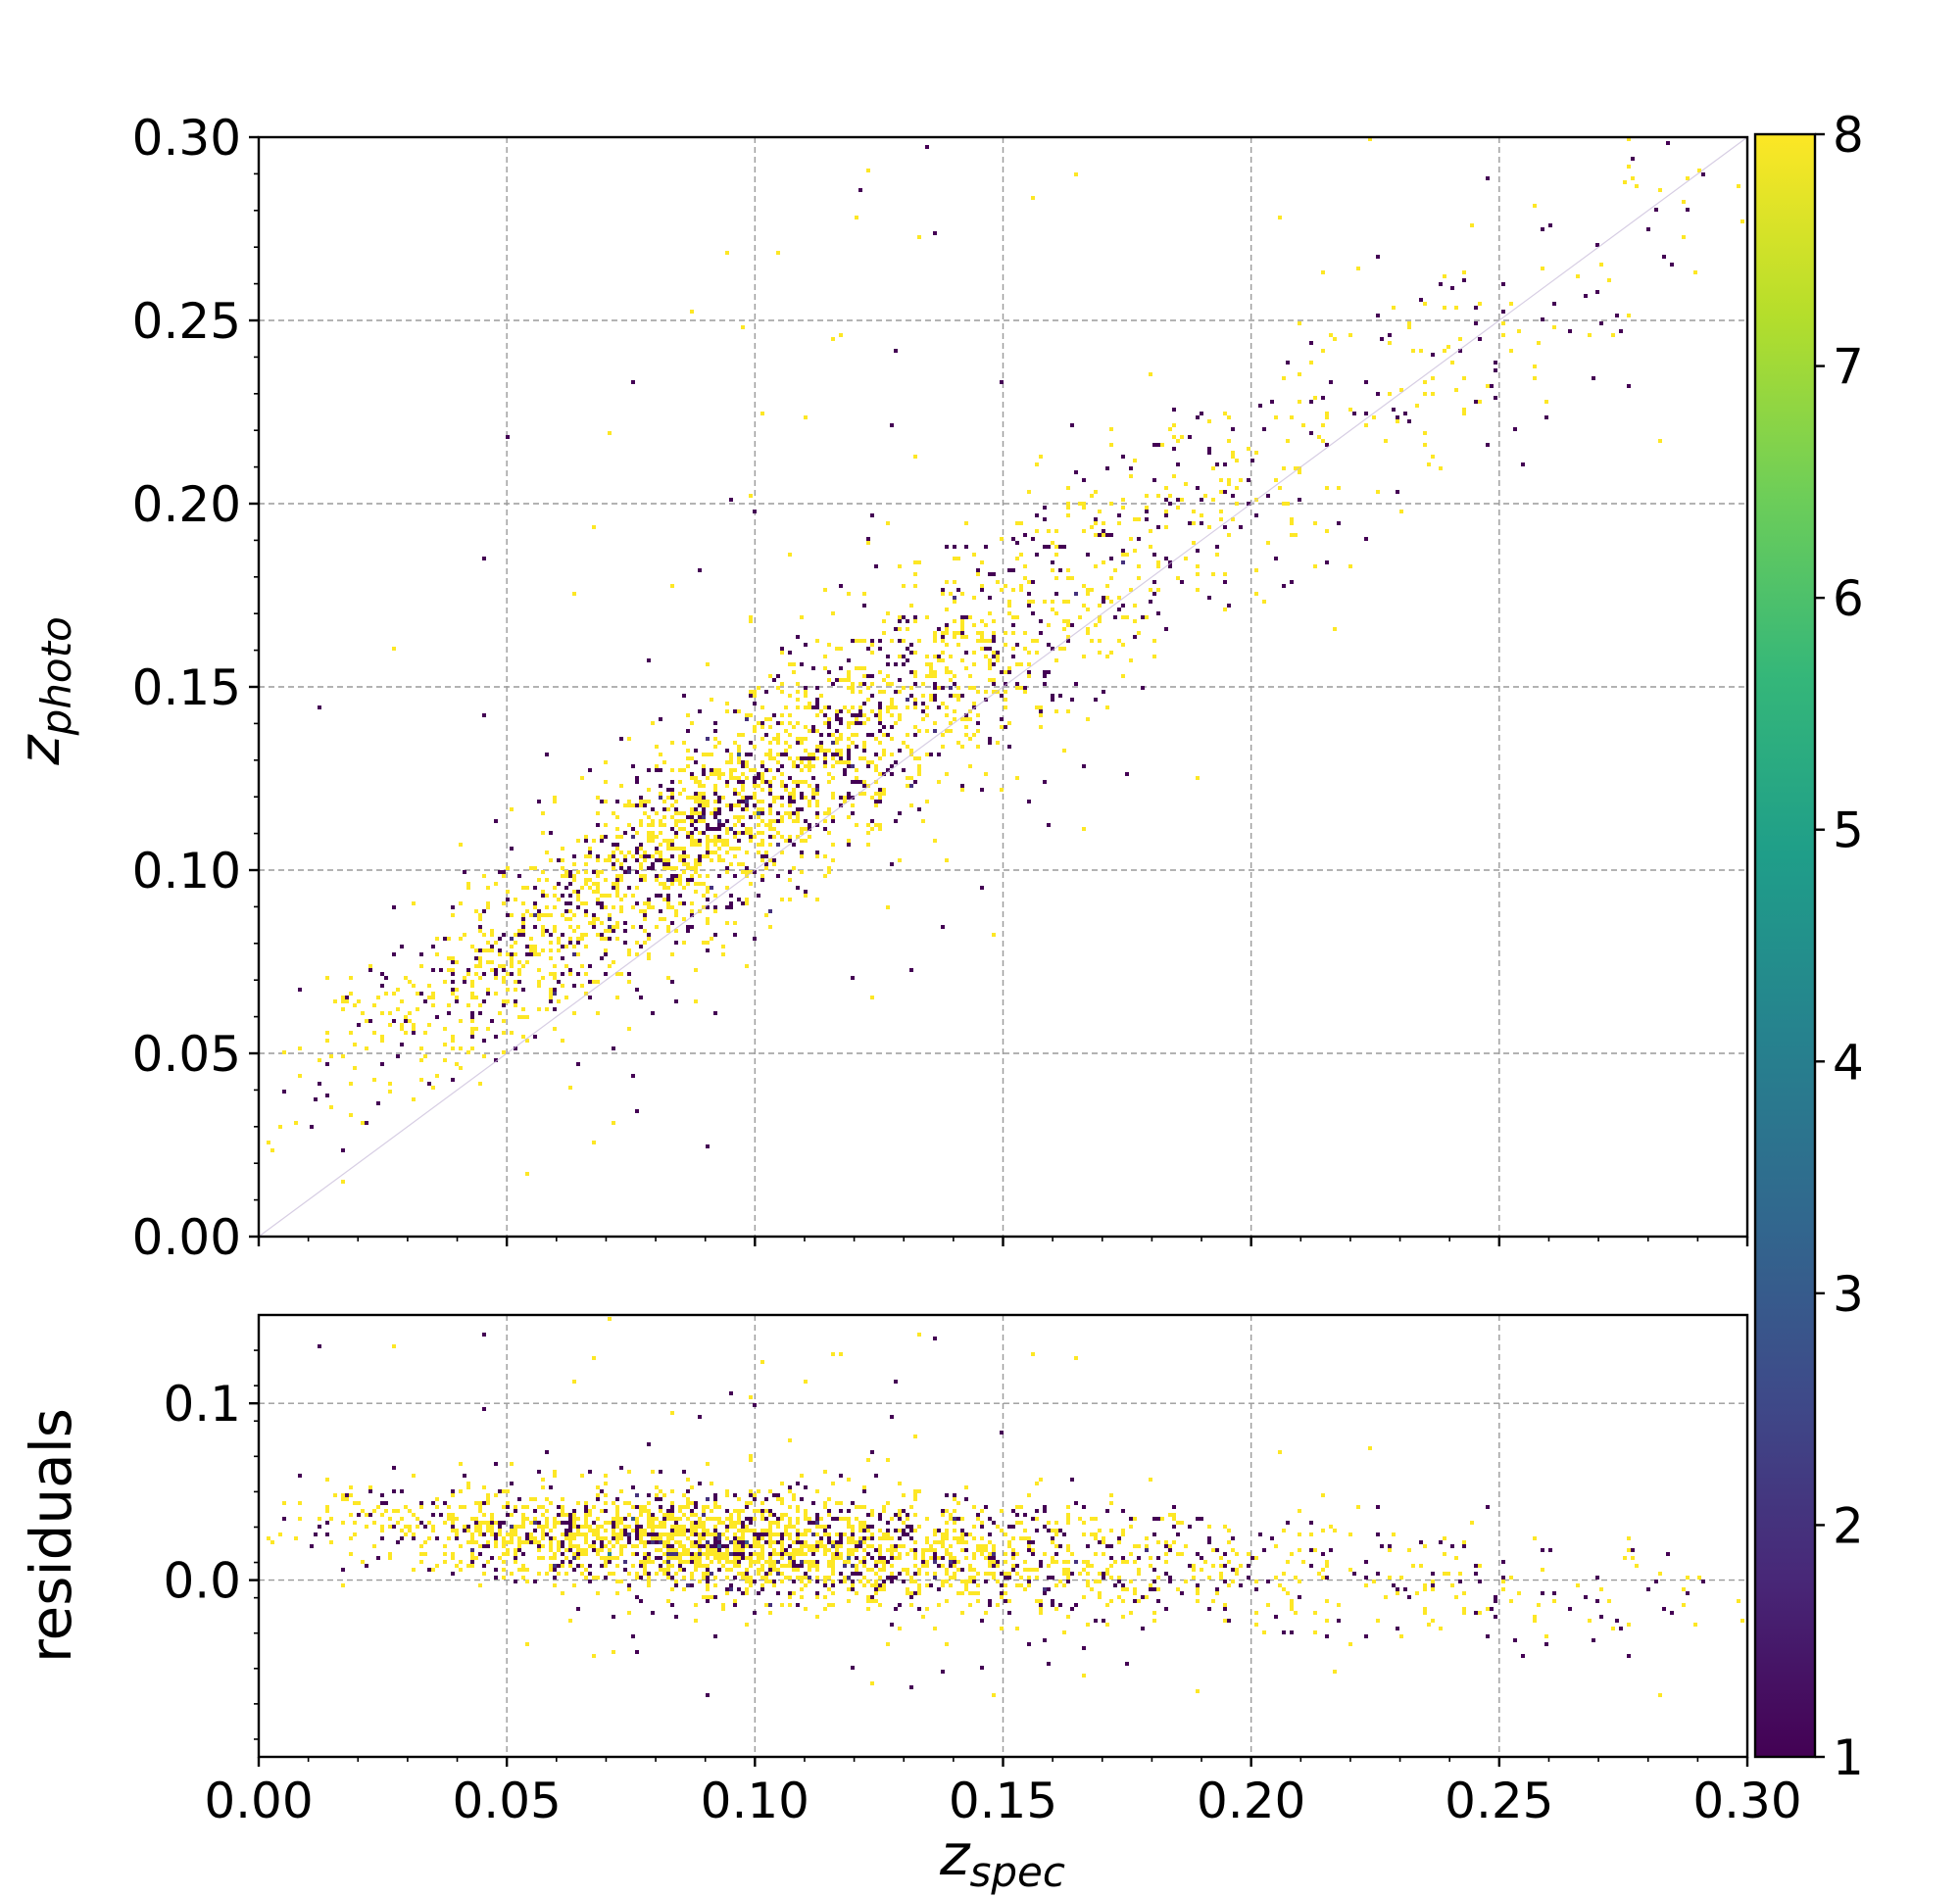 This screenshot has height=1897, width=1960. Describe the element at coordinates (1002, 1859) in the screenshot. I see `bottom-xlabel: zspec` at that location.